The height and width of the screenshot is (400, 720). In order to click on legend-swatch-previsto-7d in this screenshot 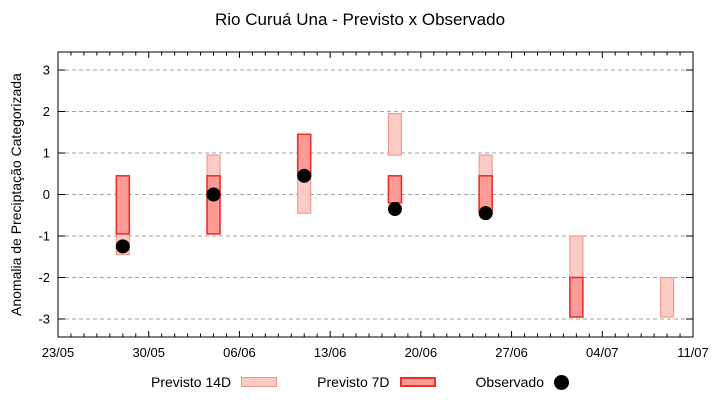, I will do `click(417, 382)`.